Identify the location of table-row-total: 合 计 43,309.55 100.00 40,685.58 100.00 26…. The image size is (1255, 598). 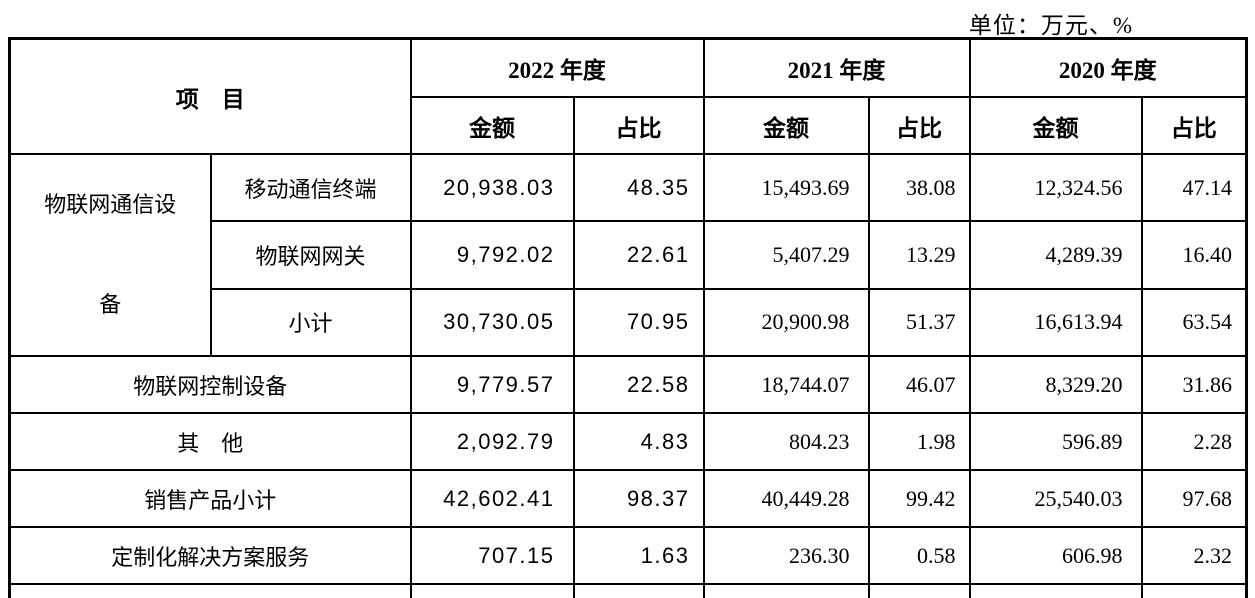
(628, 590).